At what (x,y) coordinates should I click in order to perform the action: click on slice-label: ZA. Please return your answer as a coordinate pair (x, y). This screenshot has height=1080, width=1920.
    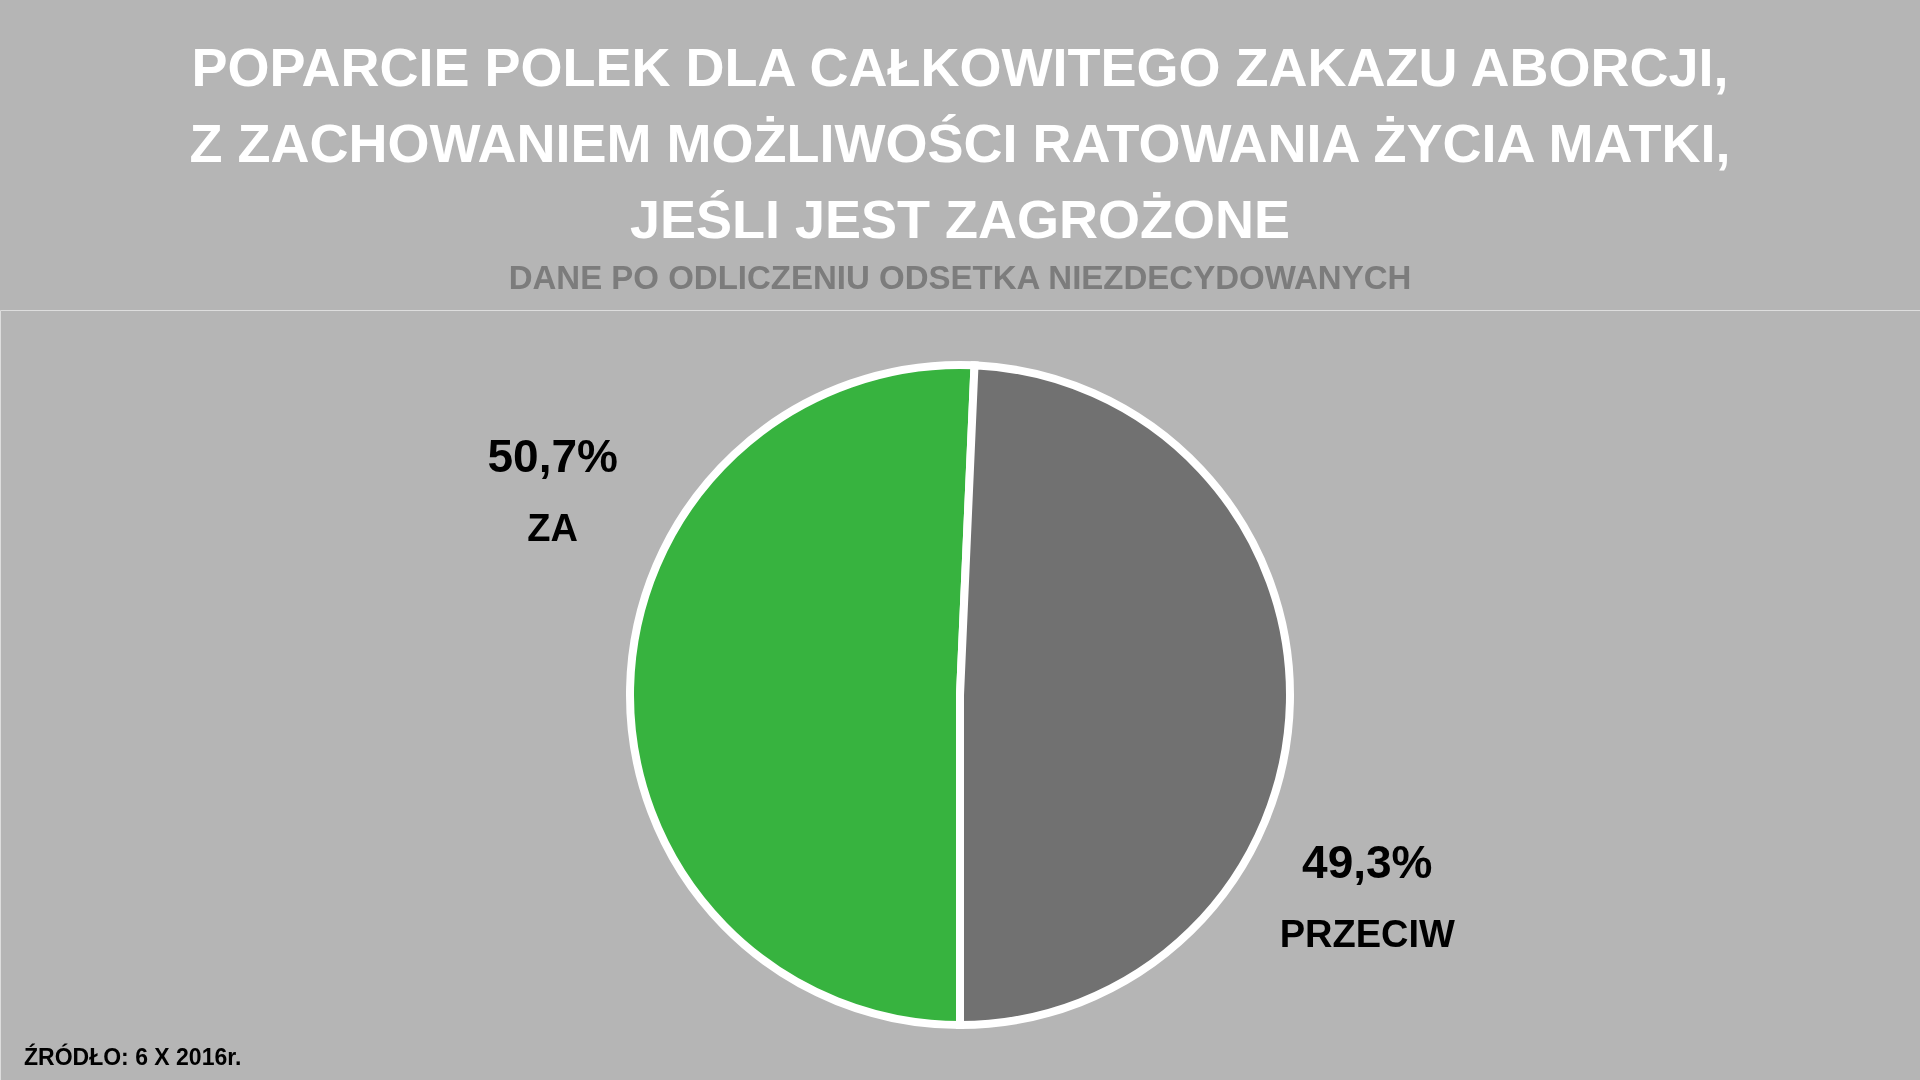
    Looking at the image, I should click on (553, 528).